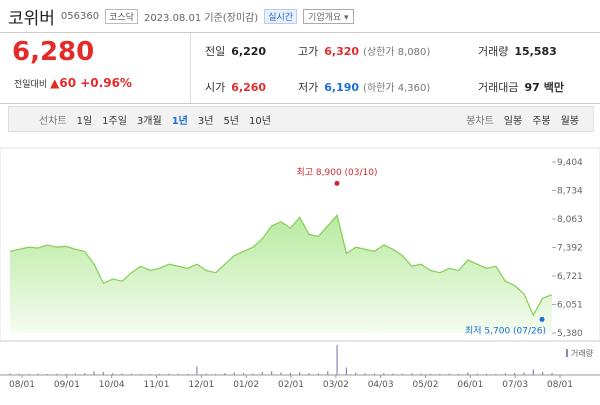 Image resolution: width=600 pixels, height=405 pixels. I want to click on x-tick-label: 06/01, so click(470, 385).